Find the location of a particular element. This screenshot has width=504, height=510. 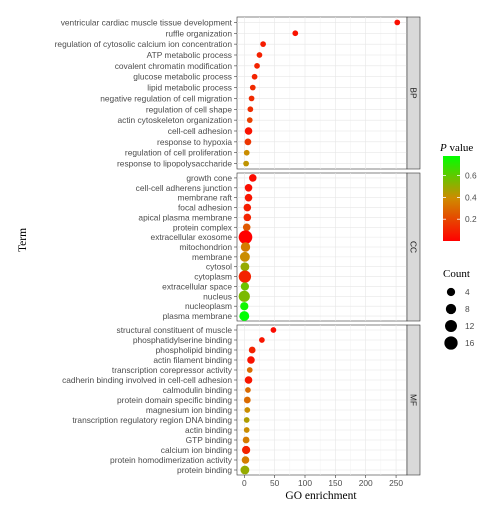

term-label: actin cytoskeleton organization is located at coordinates (174, 120).